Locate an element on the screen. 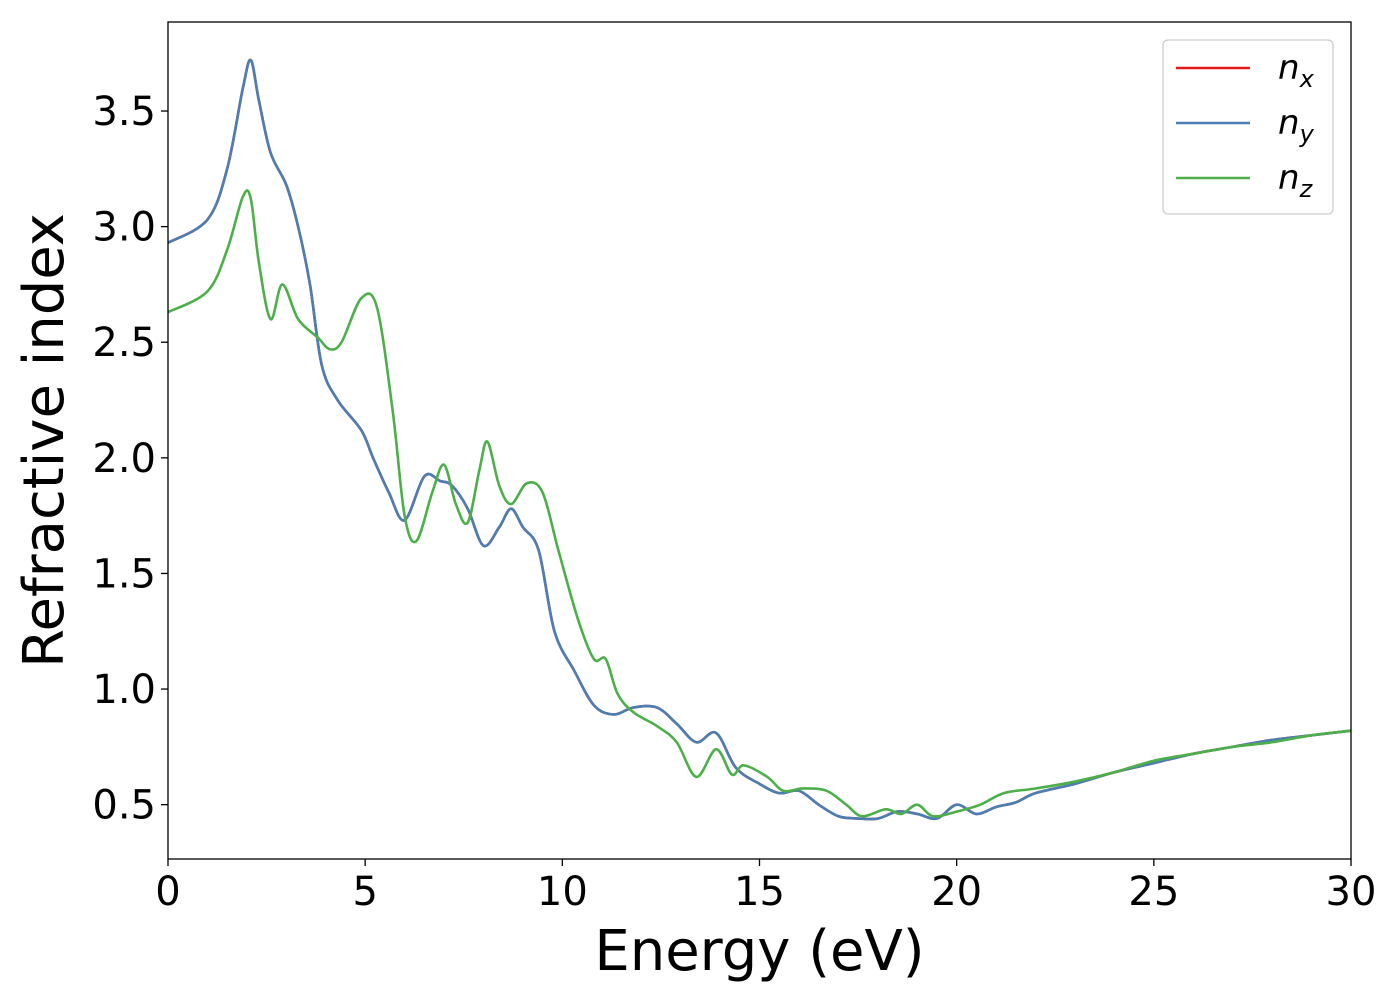 This screenshot has width=1400, height=1000. x-tick-label: 25 is located at coordinates (1153, 892).